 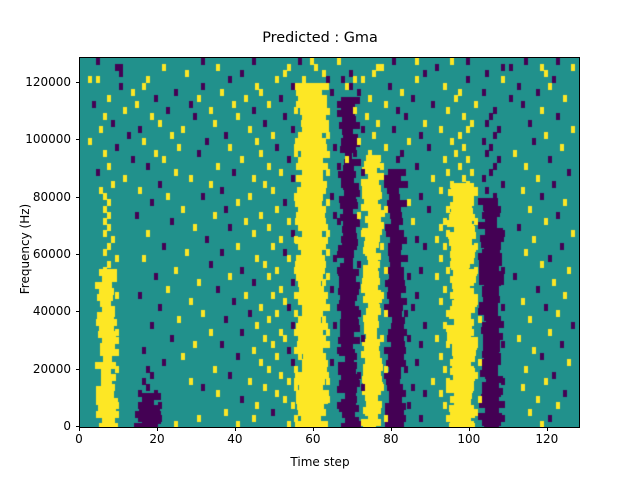 What do you see at coordinates (79, 439) in the screenshot?
I see `x-tick-label: 0` at bounding box center [79, 439].